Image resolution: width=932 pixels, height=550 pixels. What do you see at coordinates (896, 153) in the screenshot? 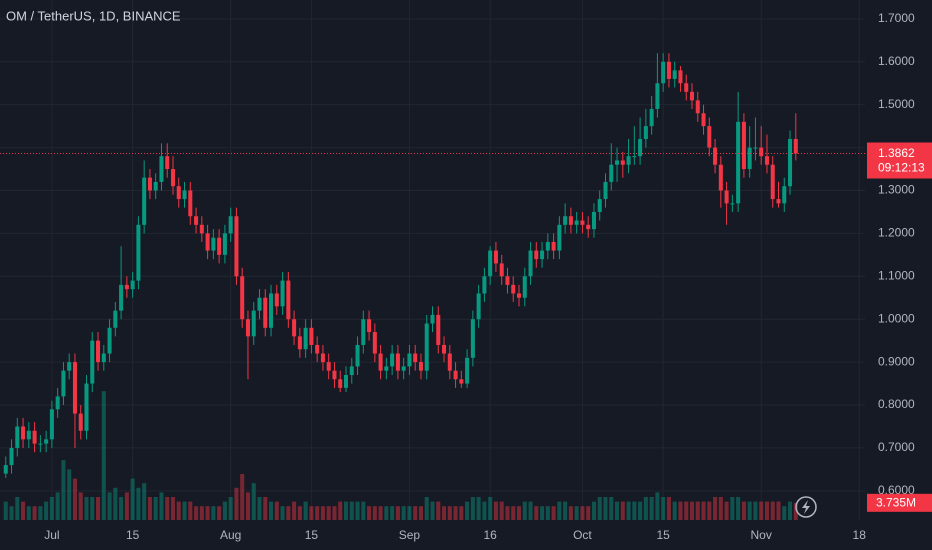
I see `last-price-label: 1.3862` at bounding box center [896, 153].